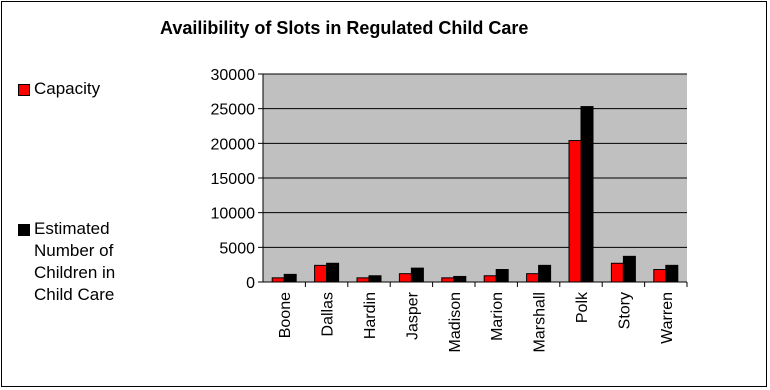 The width and height of the screenshot is (770, 390). What do you see at coordinates (490, 279) in the screenshot?
I see `bar-capacity-marion` at bounding box center [490, 279].